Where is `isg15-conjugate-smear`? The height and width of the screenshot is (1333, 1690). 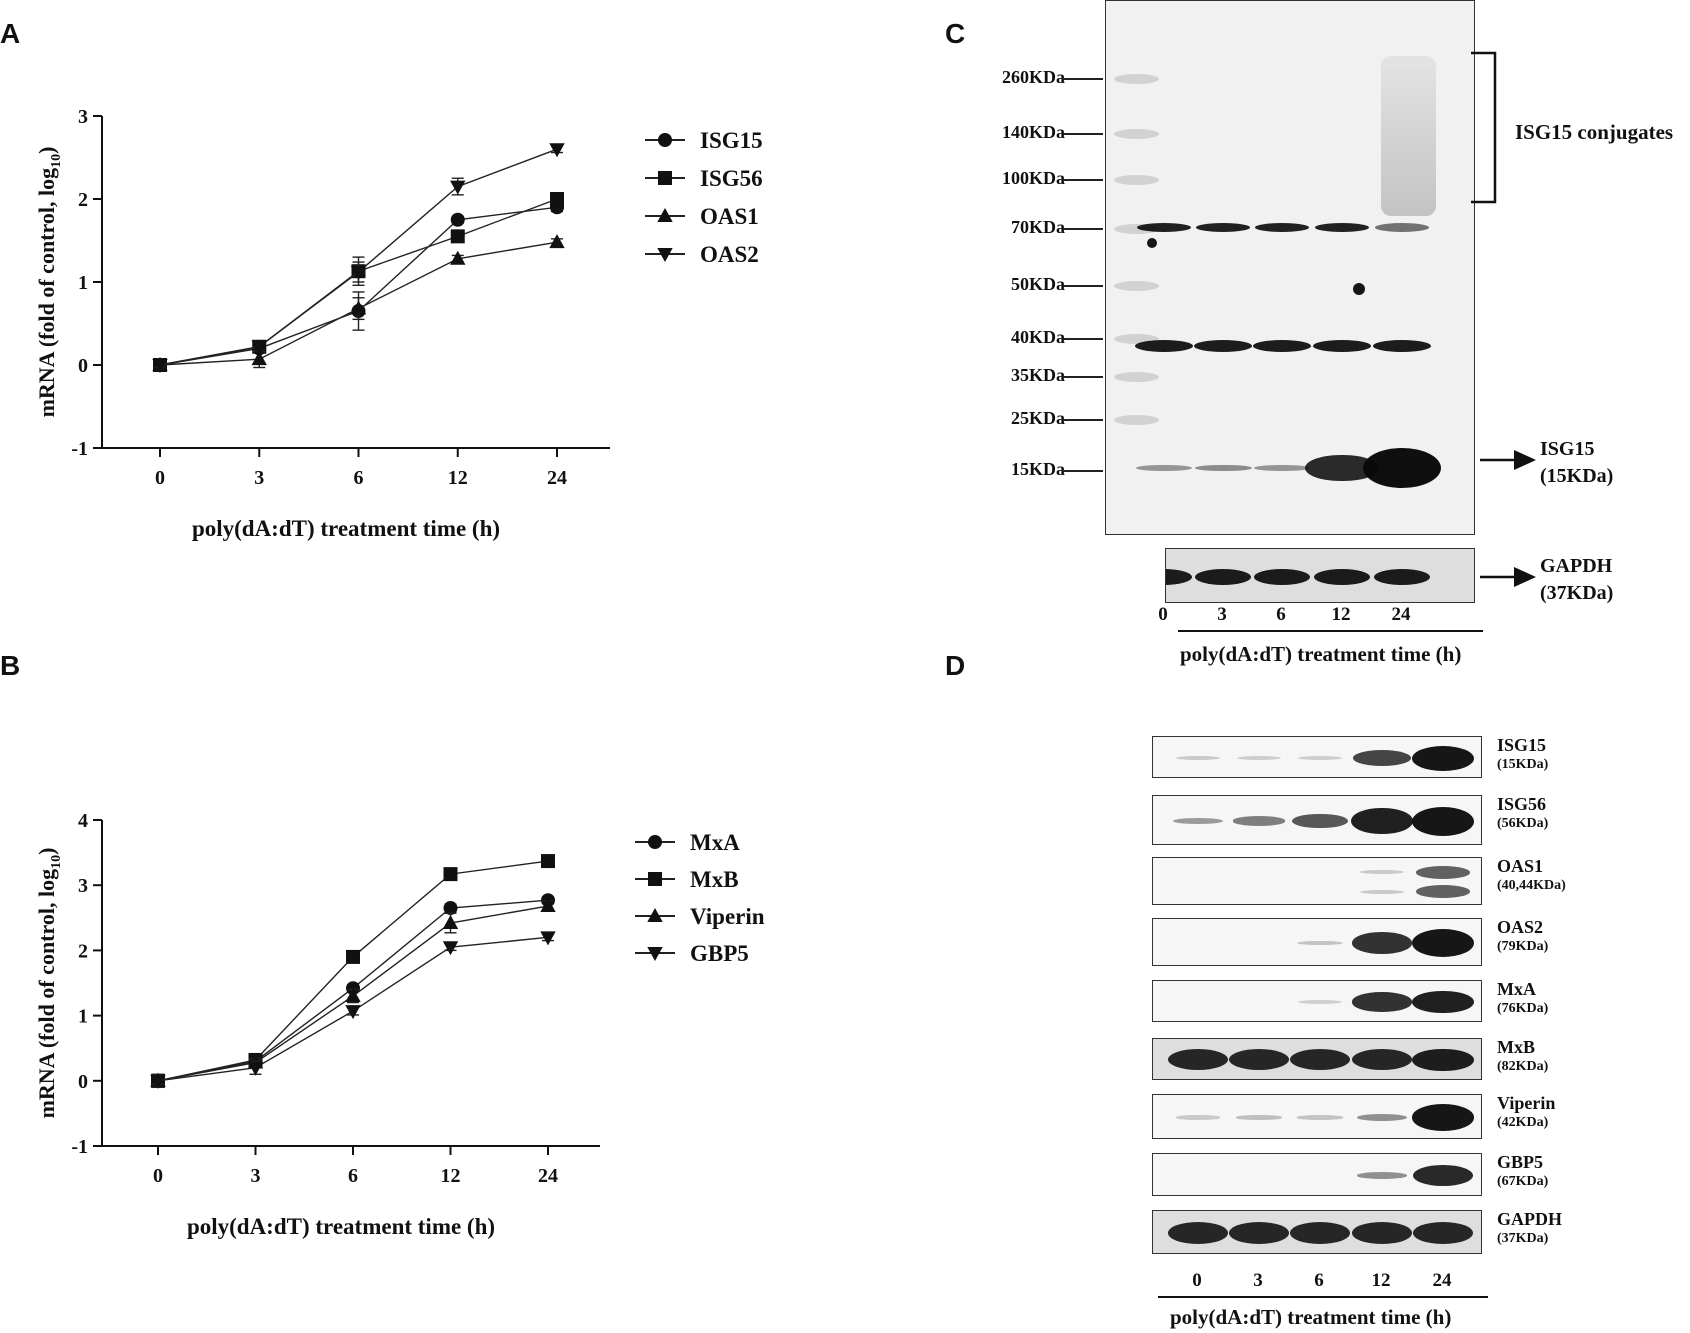 isg15-conjugate-smear is located at coordinates (1408, 136).